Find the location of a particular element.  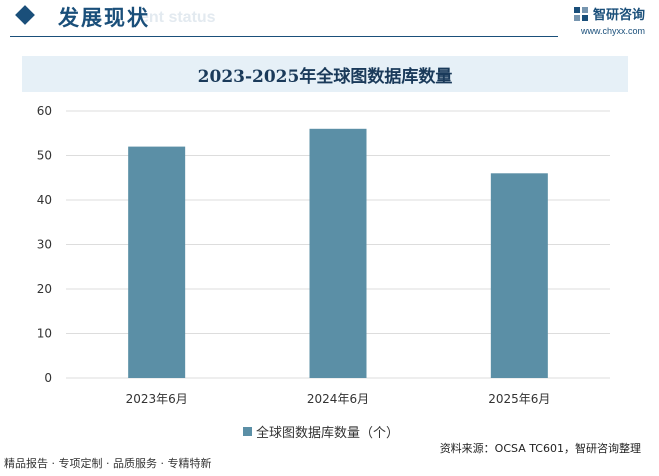

section-title: 发展现状 is located at coordinates (104, 18).